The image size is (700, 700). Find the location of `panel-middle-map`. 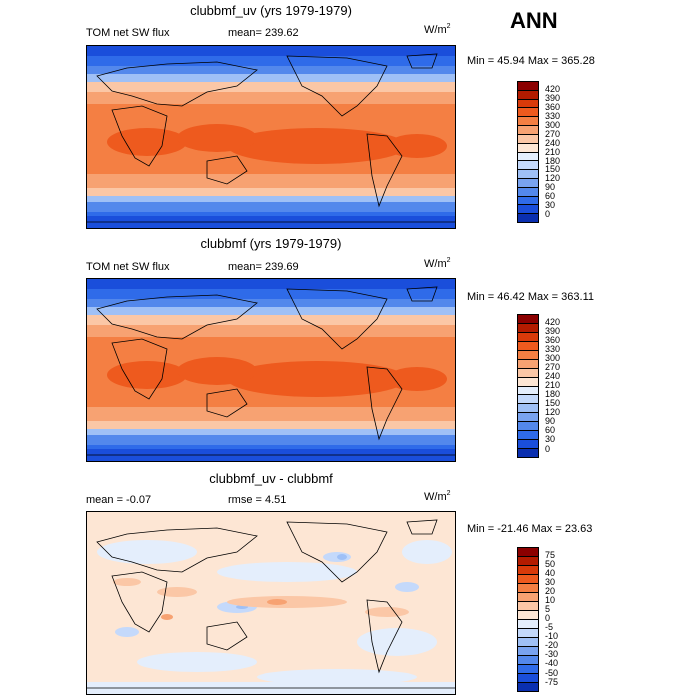

panel-middle-map is located at coordinates (271, 370).